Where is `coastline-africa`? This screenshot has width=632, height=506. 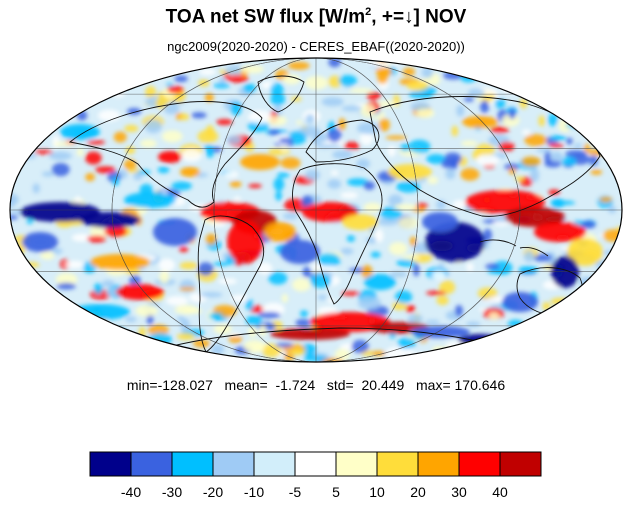 coastline-africa is located at coordinates (337, 234).